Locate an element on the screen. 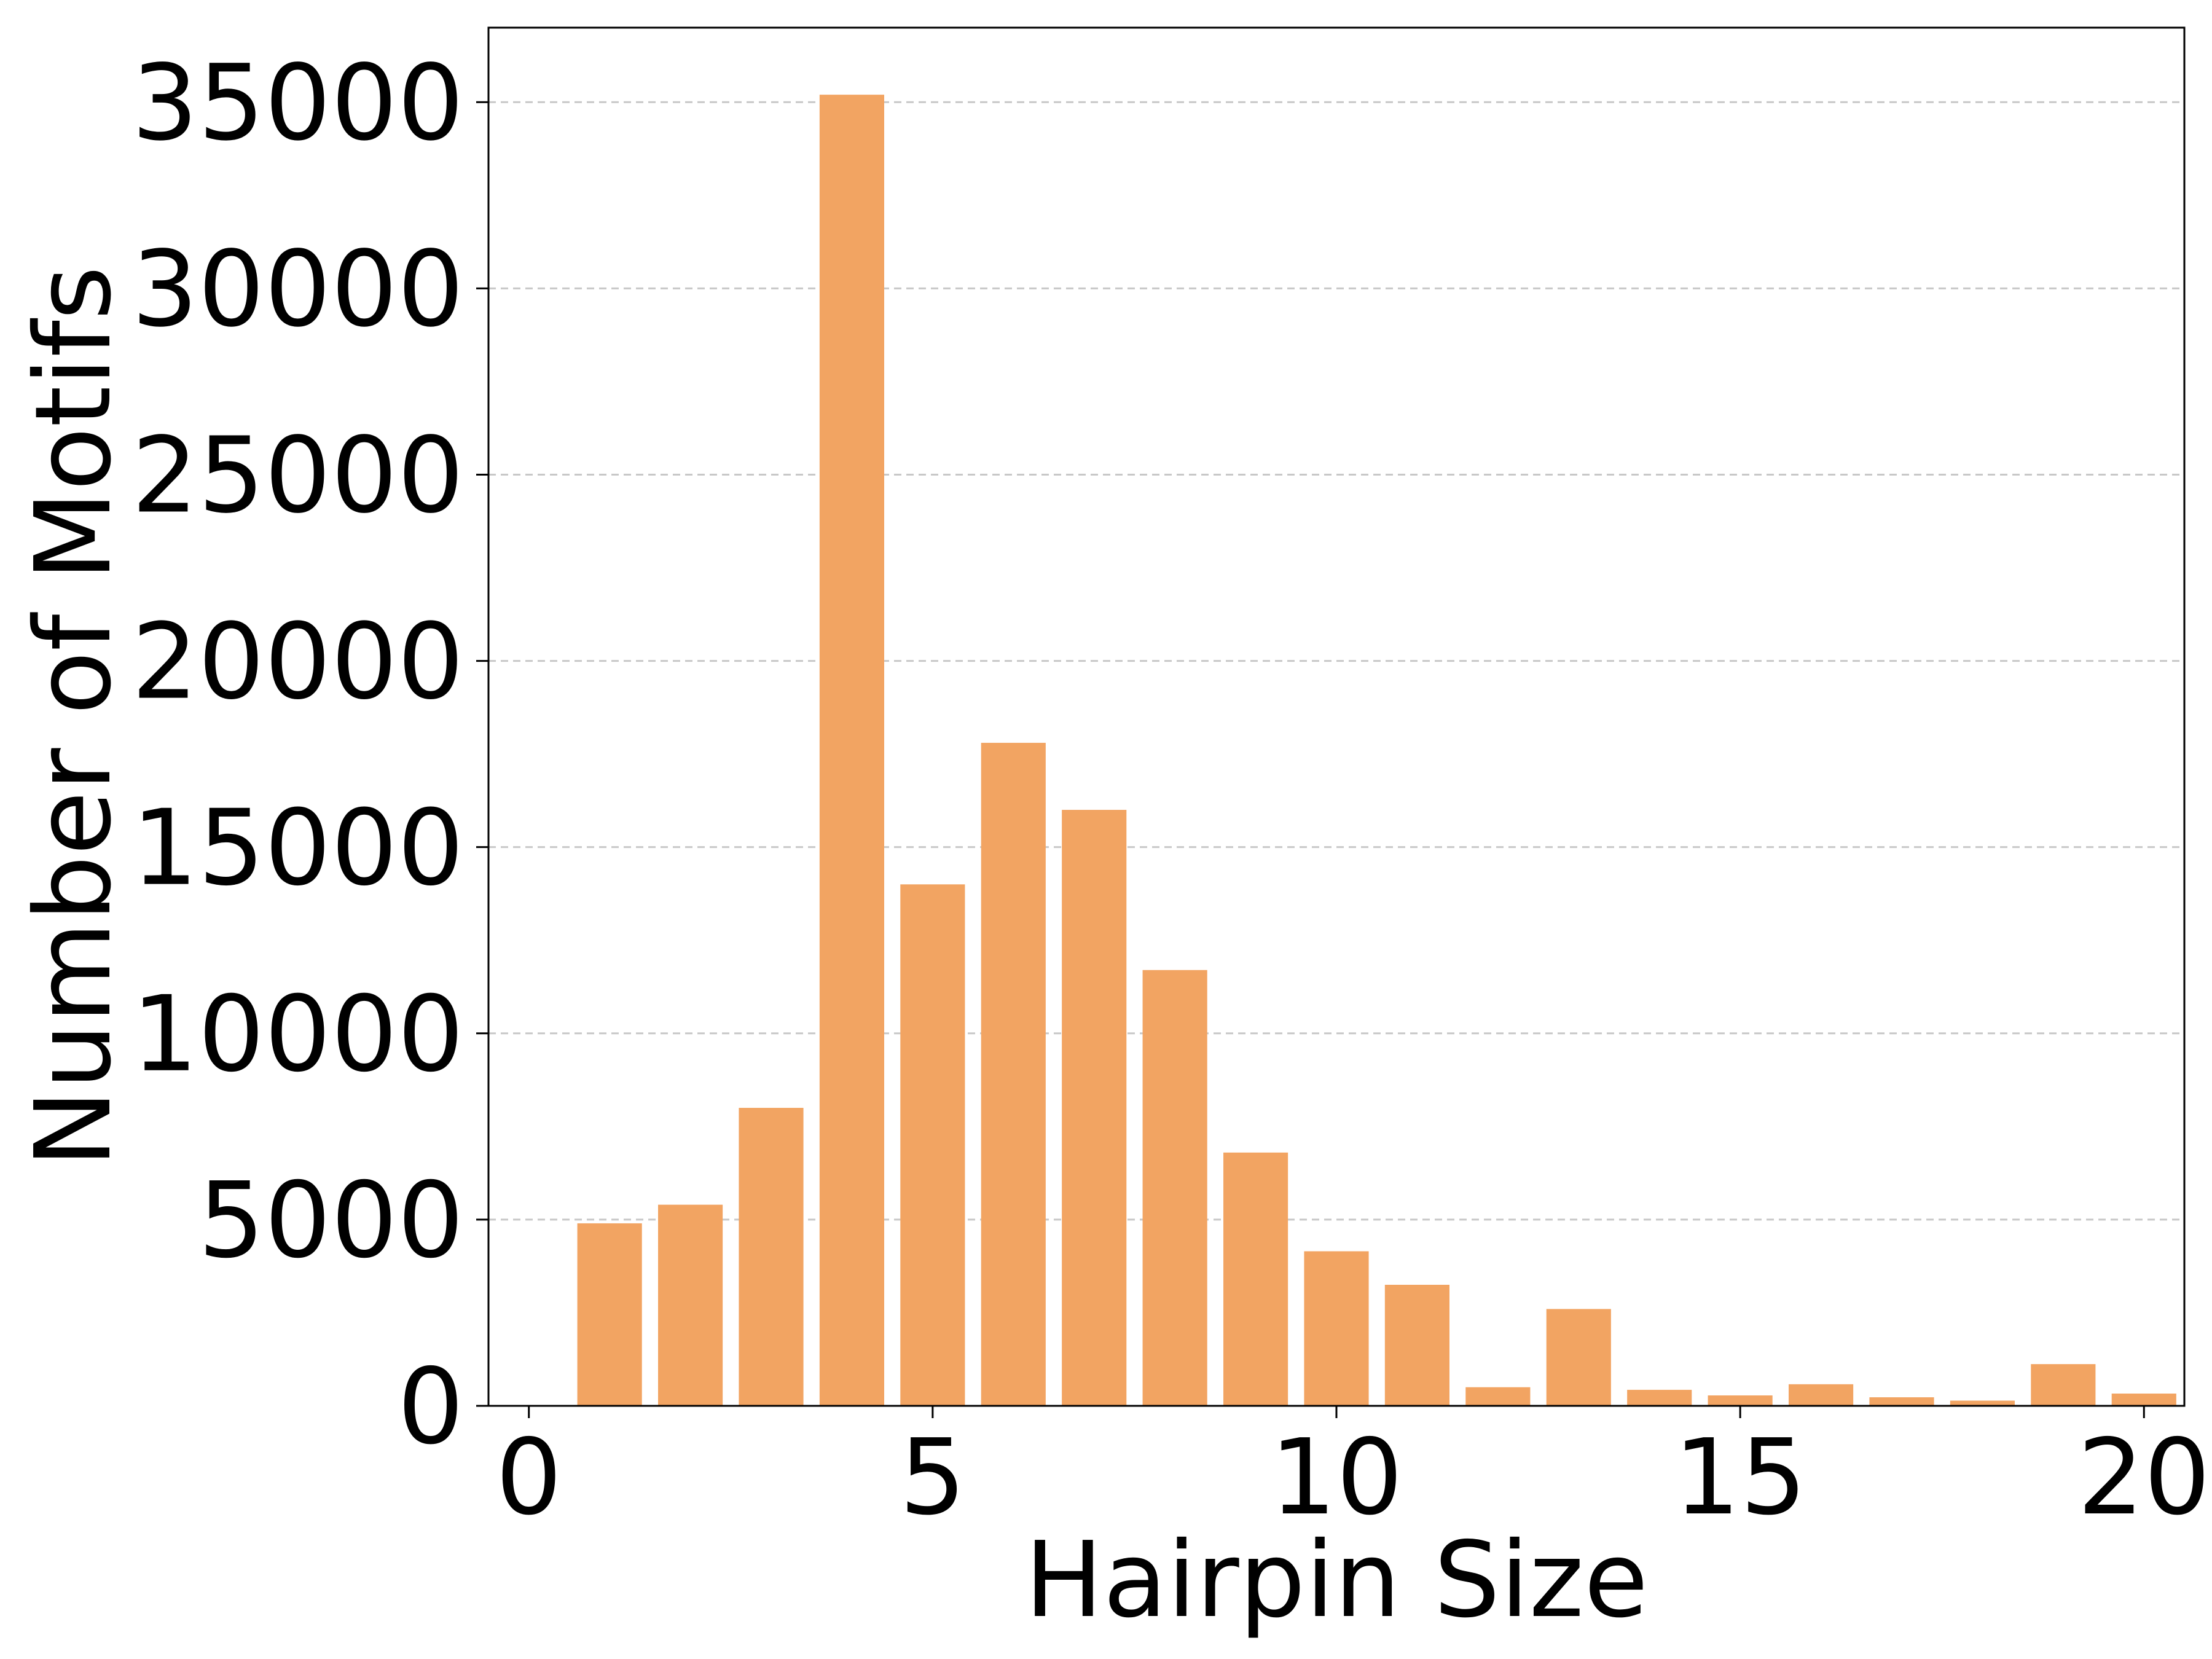 This screenshot has height=1659, width=2212. x-tick-label-10: 10 is located at coordinates (1336, 1478).